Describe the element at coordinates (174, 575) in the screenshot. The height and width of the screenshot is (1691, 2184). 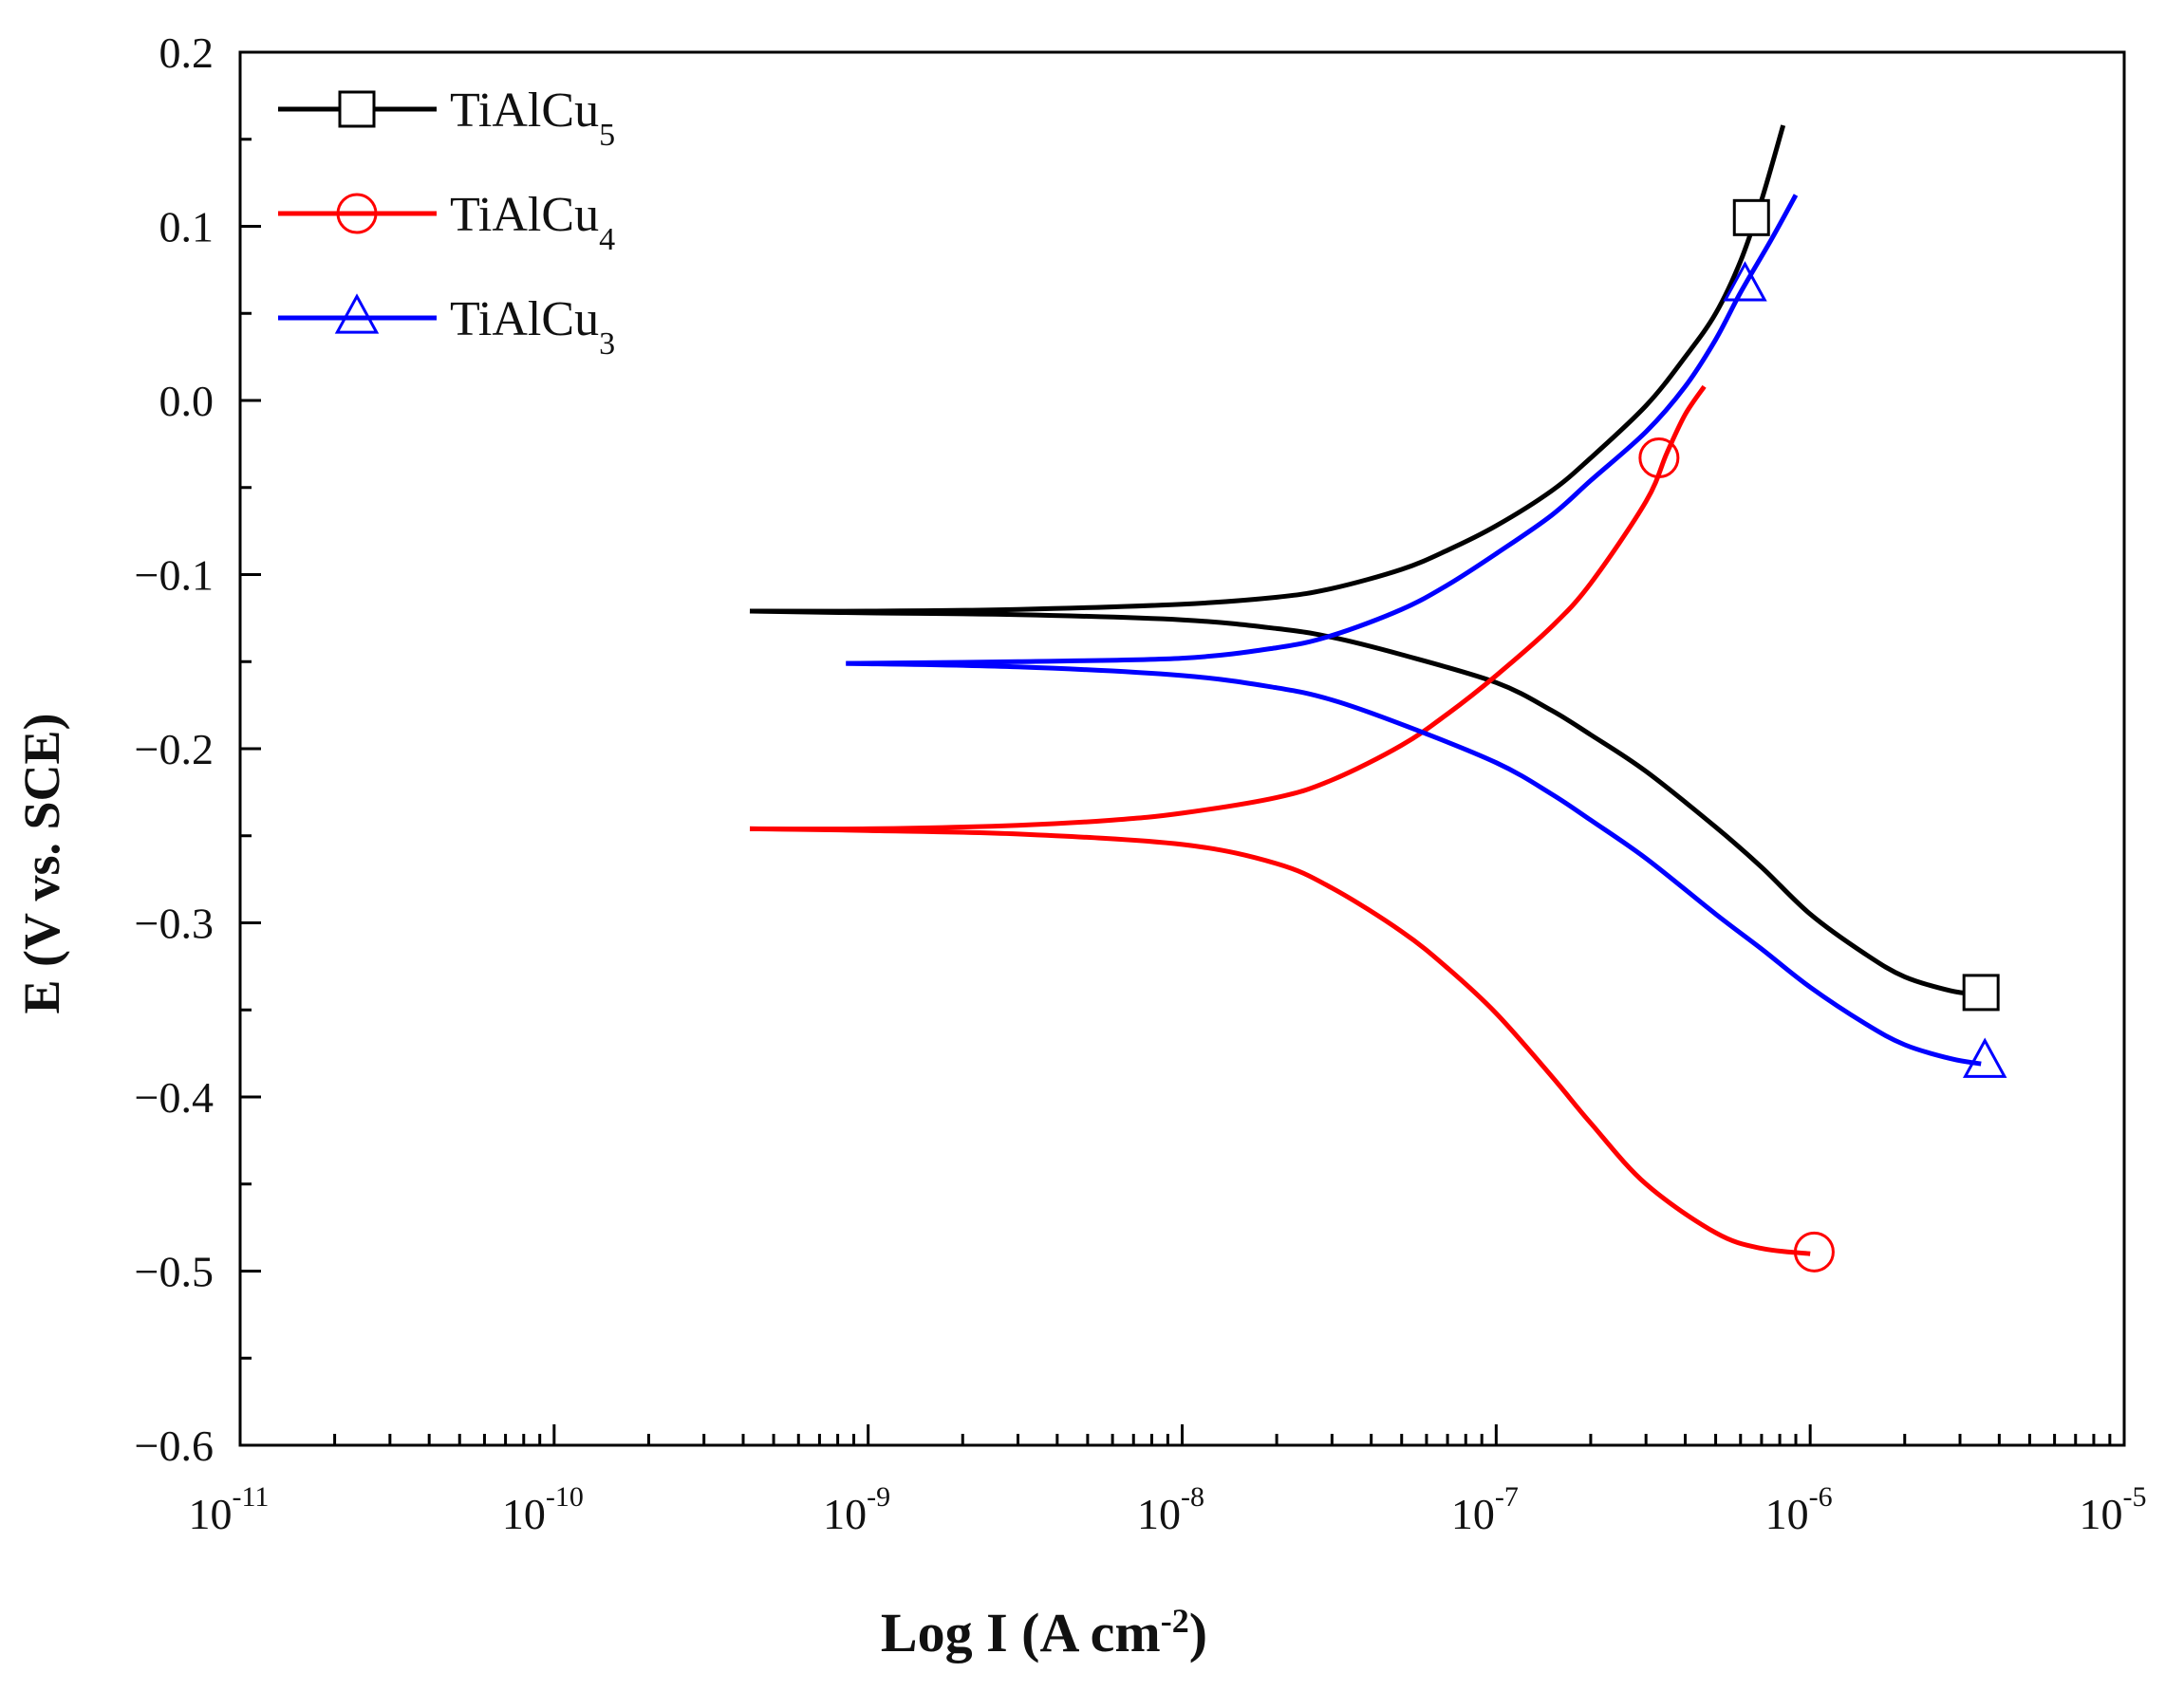
I see `y-tick-label: −0.1` at that location.